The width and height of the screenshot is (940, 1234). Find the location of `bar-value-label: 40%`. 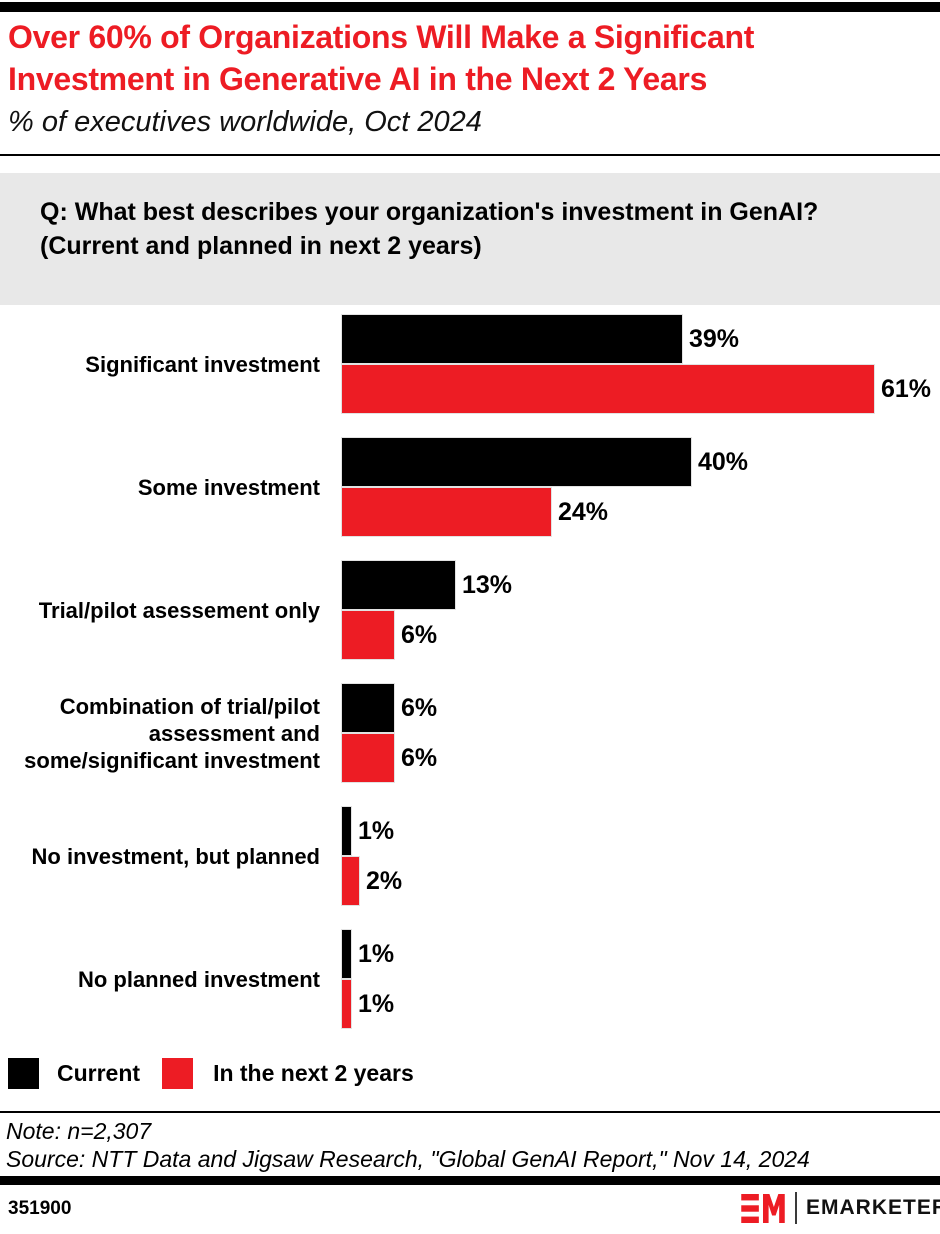

bar-value-label: 40% is located at coordinates (723, 462).